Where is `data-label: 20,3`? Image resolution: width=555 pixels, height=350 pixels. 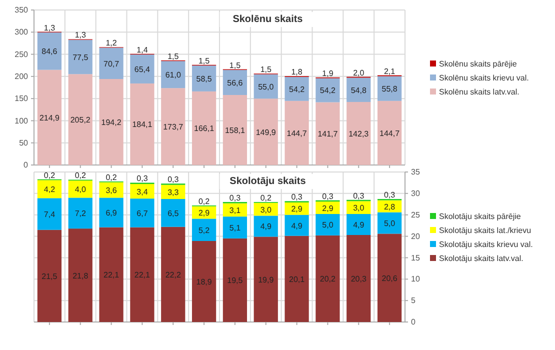 data-label: 20,3 is located at coordinates (358, 279).